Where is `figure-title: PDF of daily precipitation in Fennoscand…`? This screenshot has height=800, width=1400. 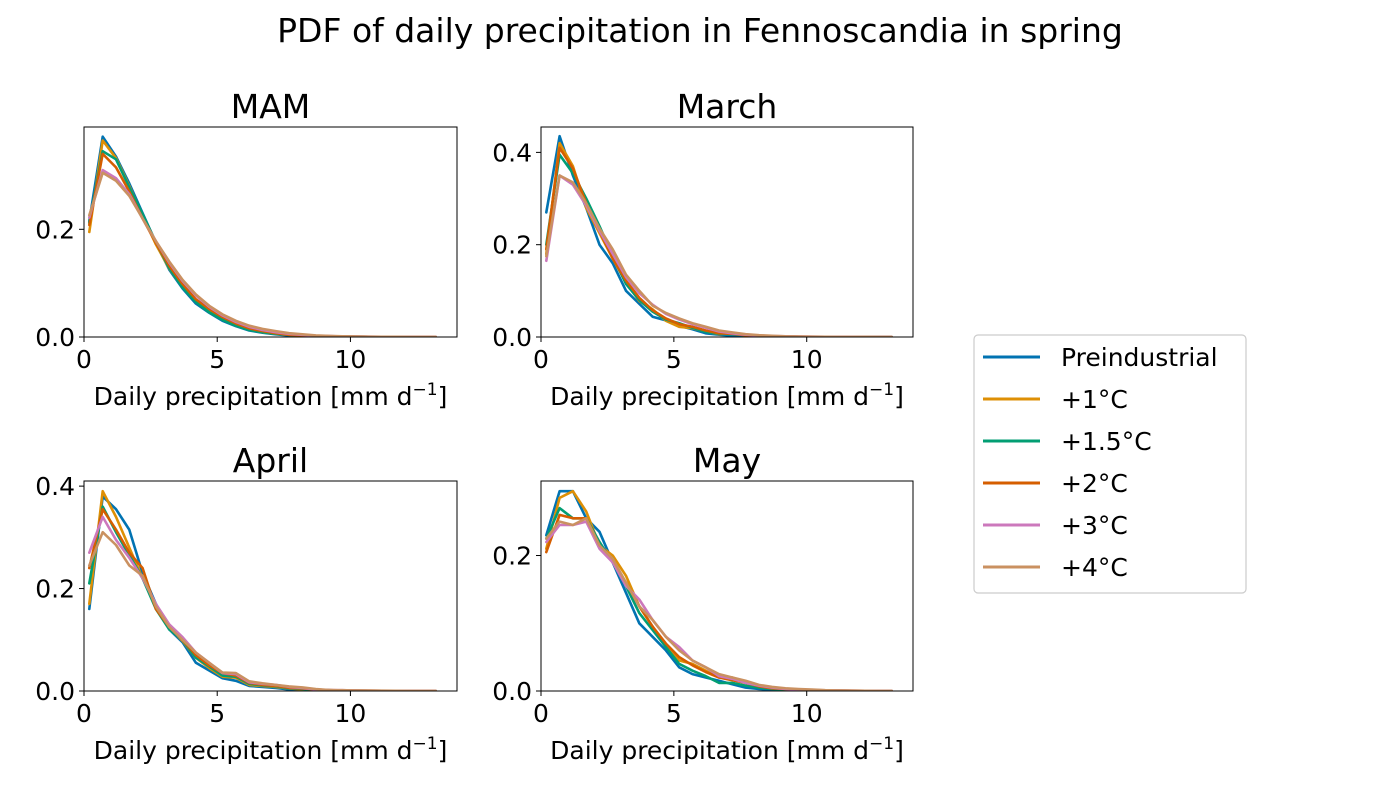
figure-title: PDF of daily precipitation in Fennoscand… is located at coordinates (700, 30).